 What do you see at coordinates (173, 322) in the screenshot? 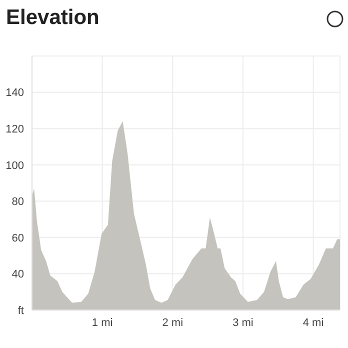
I see `x-tick-label: 2 mi` at bounding box center [173, 322].